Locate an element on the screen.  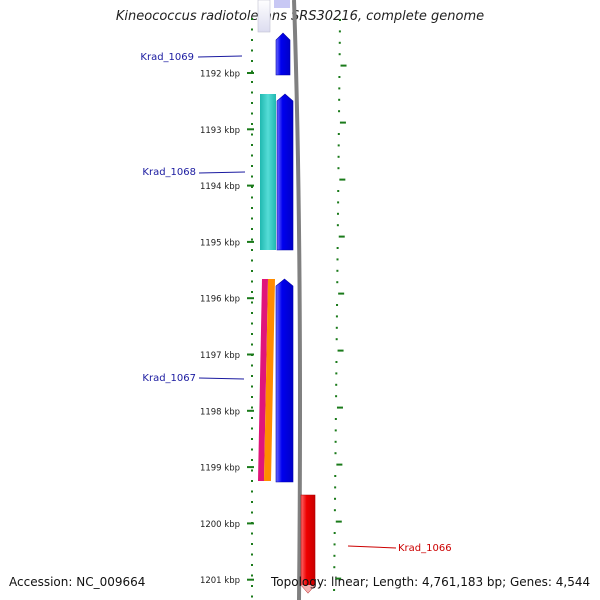
left-tick-column is located at coordinates (252, 308).